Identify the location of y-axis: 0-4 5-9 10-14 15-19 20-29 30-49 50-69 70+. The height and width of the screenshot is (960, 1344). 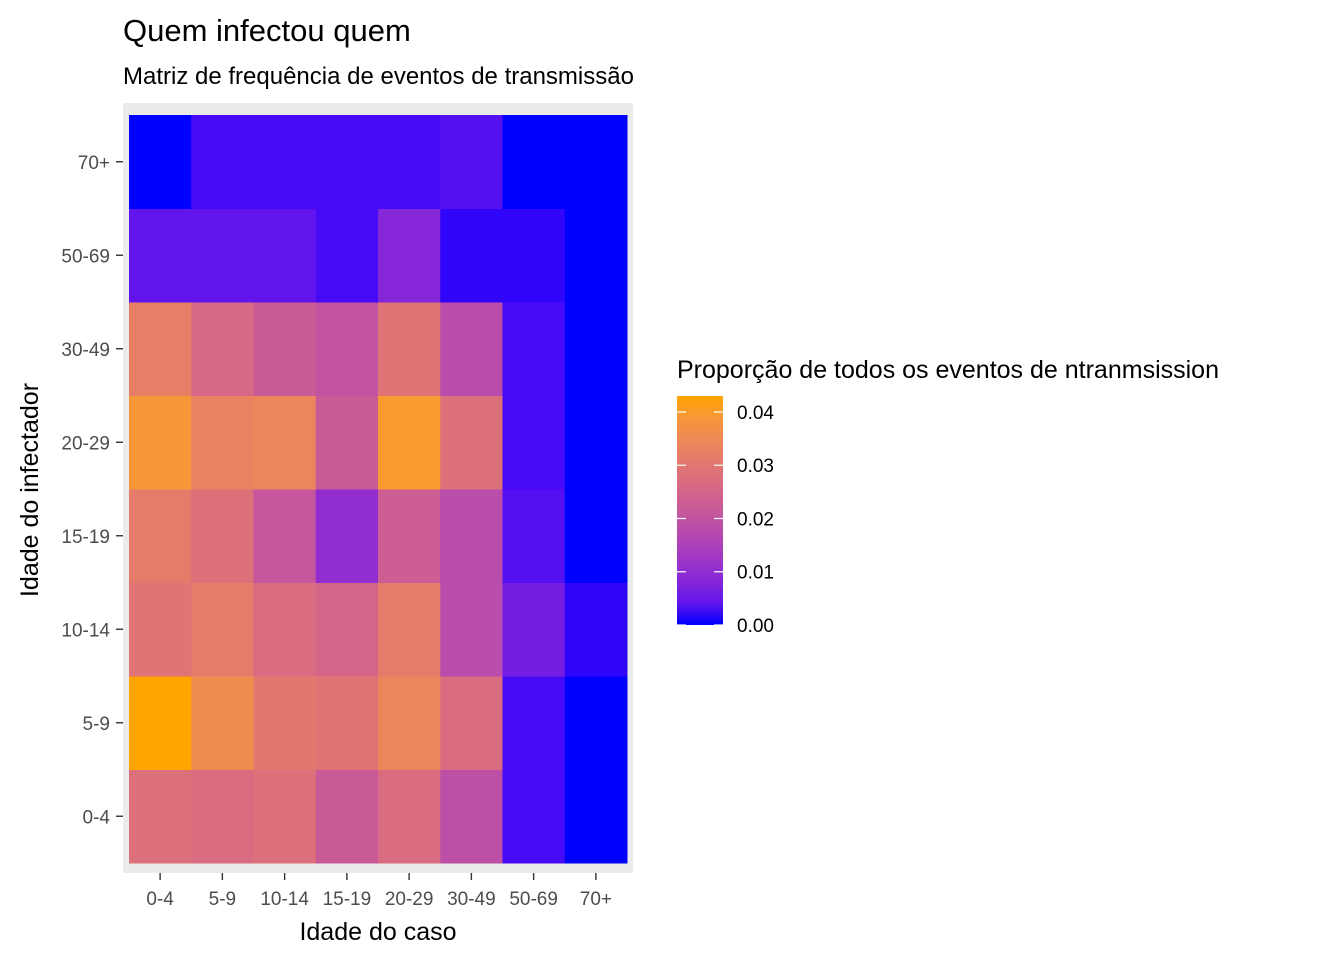
(92, 490).